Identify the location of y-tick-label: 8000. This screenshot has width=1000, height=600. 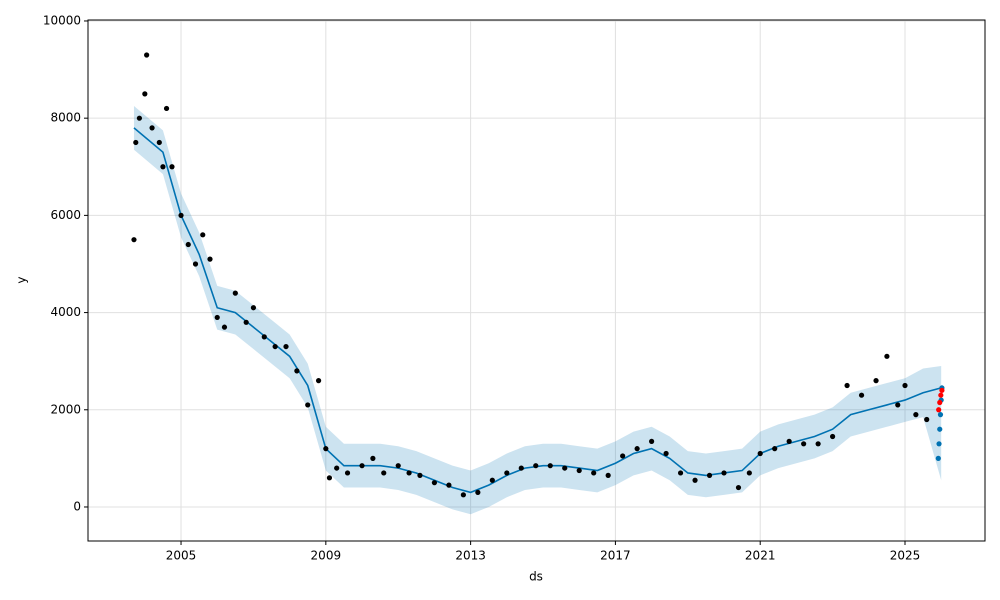
(65, 118).